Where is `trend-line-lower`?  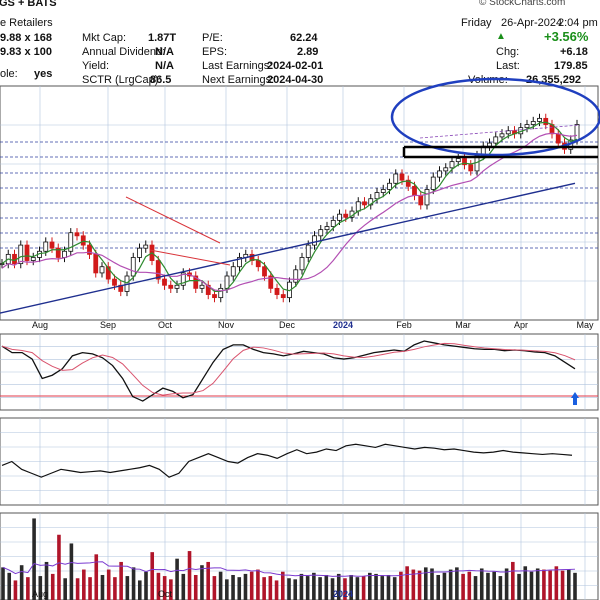 trend-line-lower is located at coordinates (190, 257).